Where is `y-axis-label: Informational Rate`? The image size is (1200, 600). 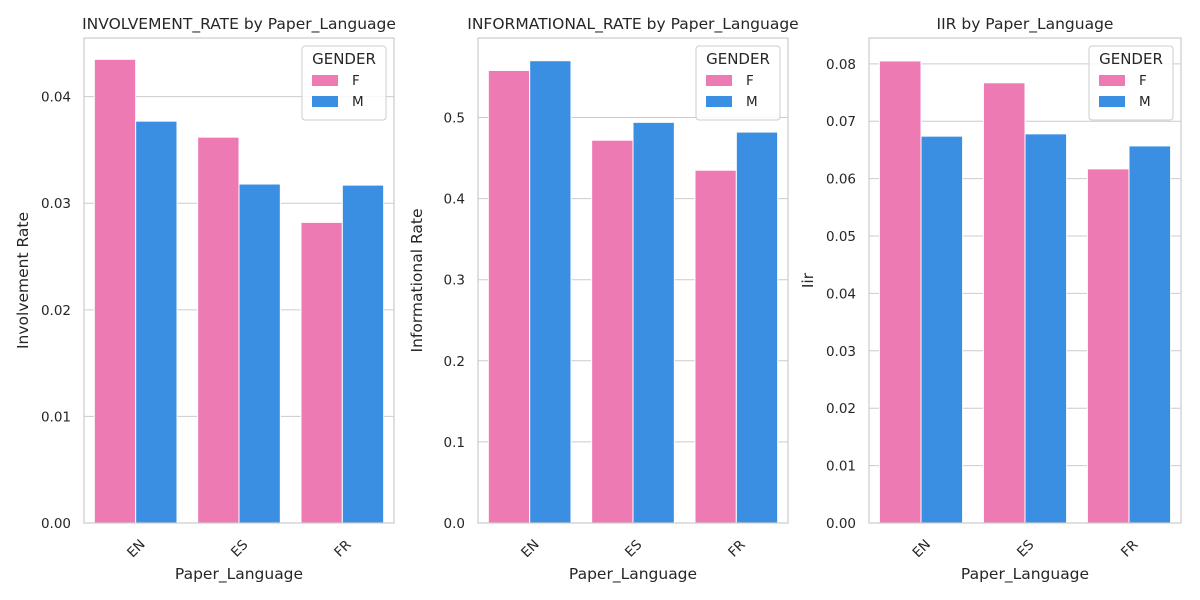 y-axis-label: Informational Rate is located at coordinates (417, 281).